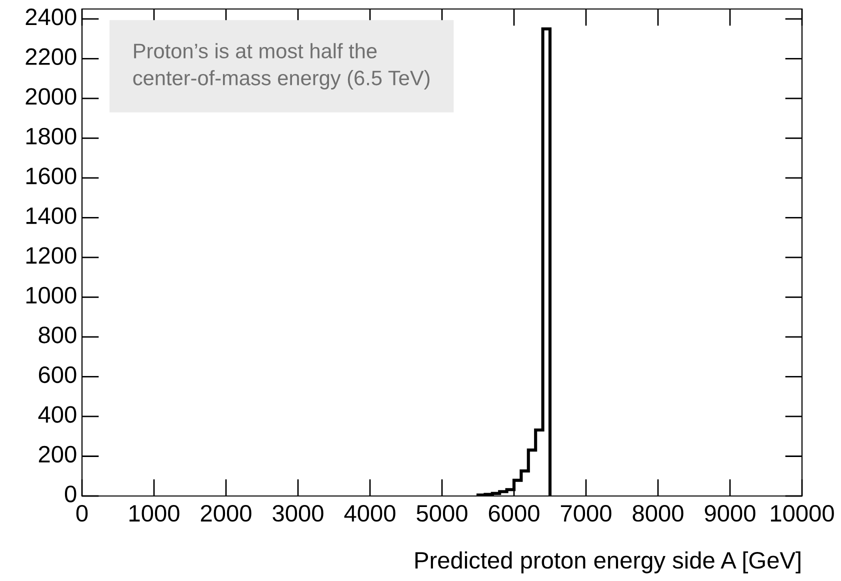 The image size is (841, 581). Describe the element at coordinates (442, 513) in the screenshot. I see `x-tick-label: 5000` at that location.